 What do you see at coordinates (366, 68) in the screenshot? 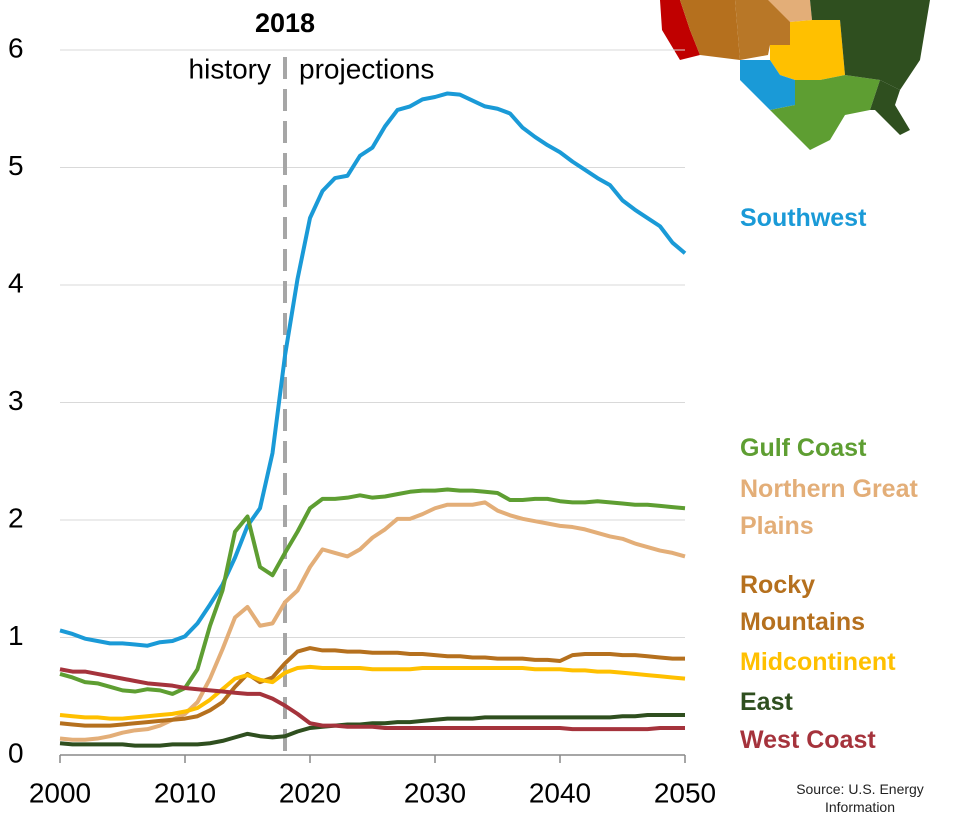
I see `projections-label: projections` at bounding box center [366, 68].